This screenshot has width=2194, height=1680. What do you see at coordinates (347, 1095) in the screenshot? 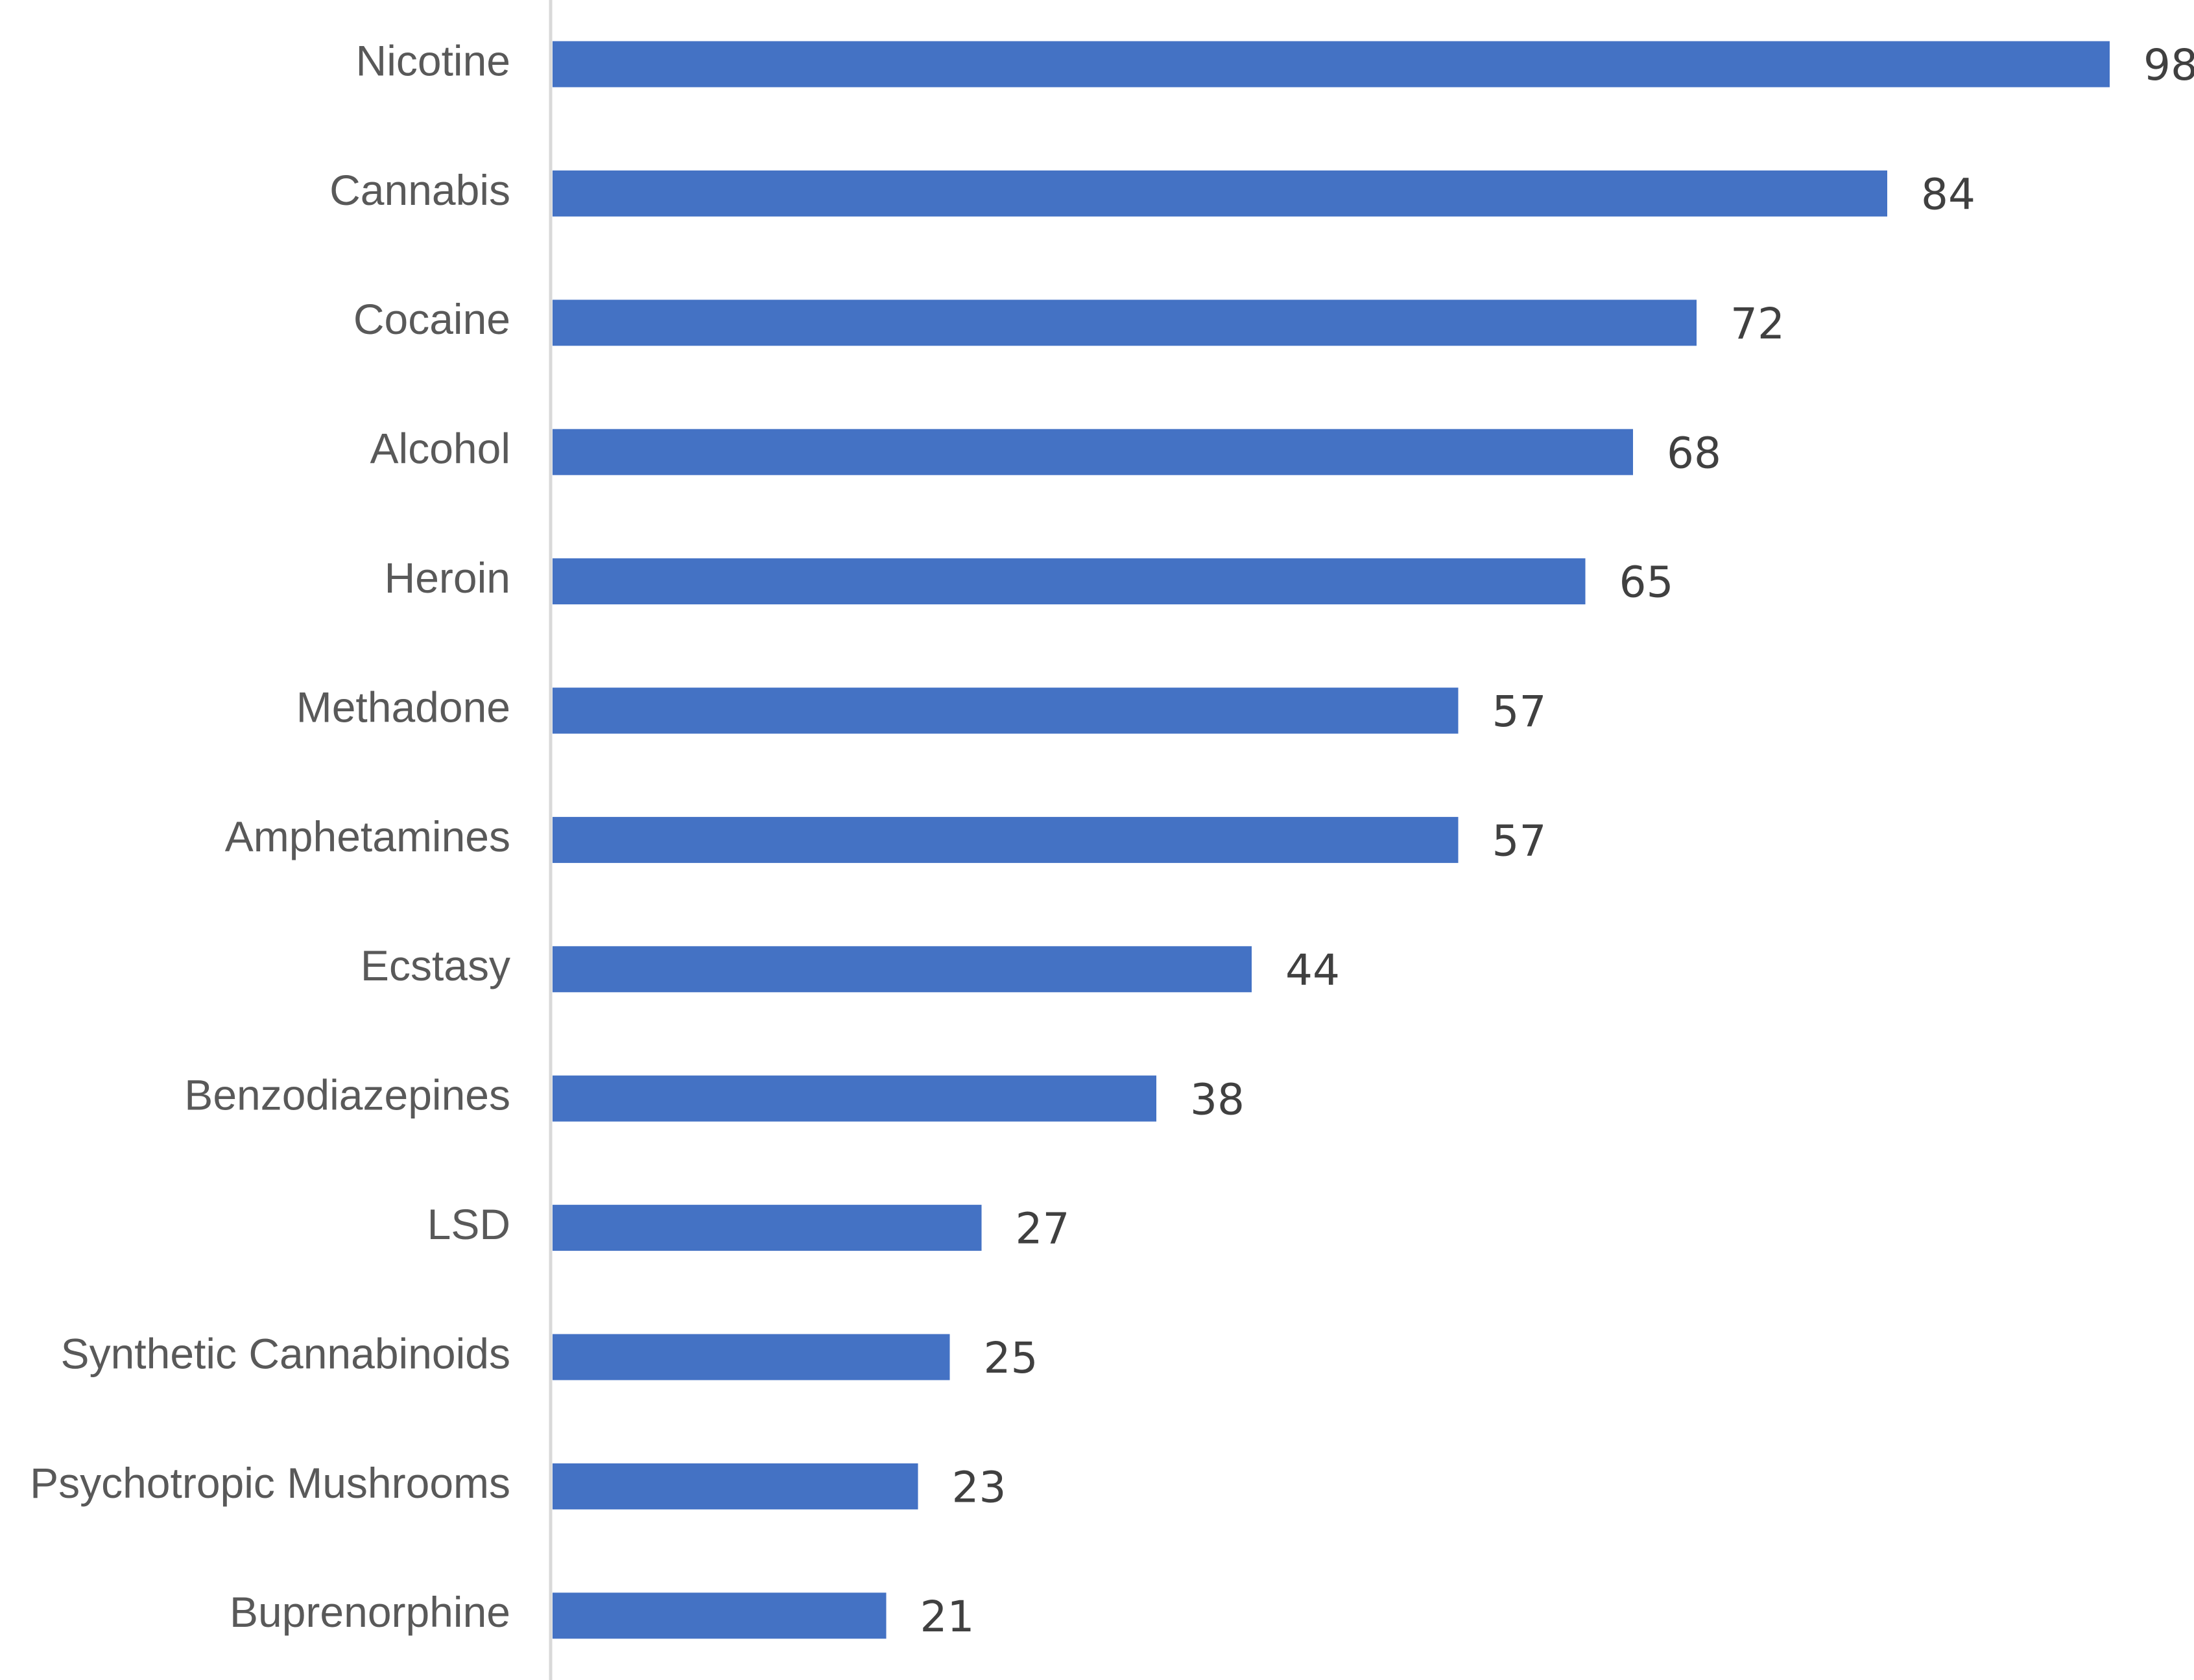
I see `category-label: Benzodiazepines` at bounding box center [347, 1095].